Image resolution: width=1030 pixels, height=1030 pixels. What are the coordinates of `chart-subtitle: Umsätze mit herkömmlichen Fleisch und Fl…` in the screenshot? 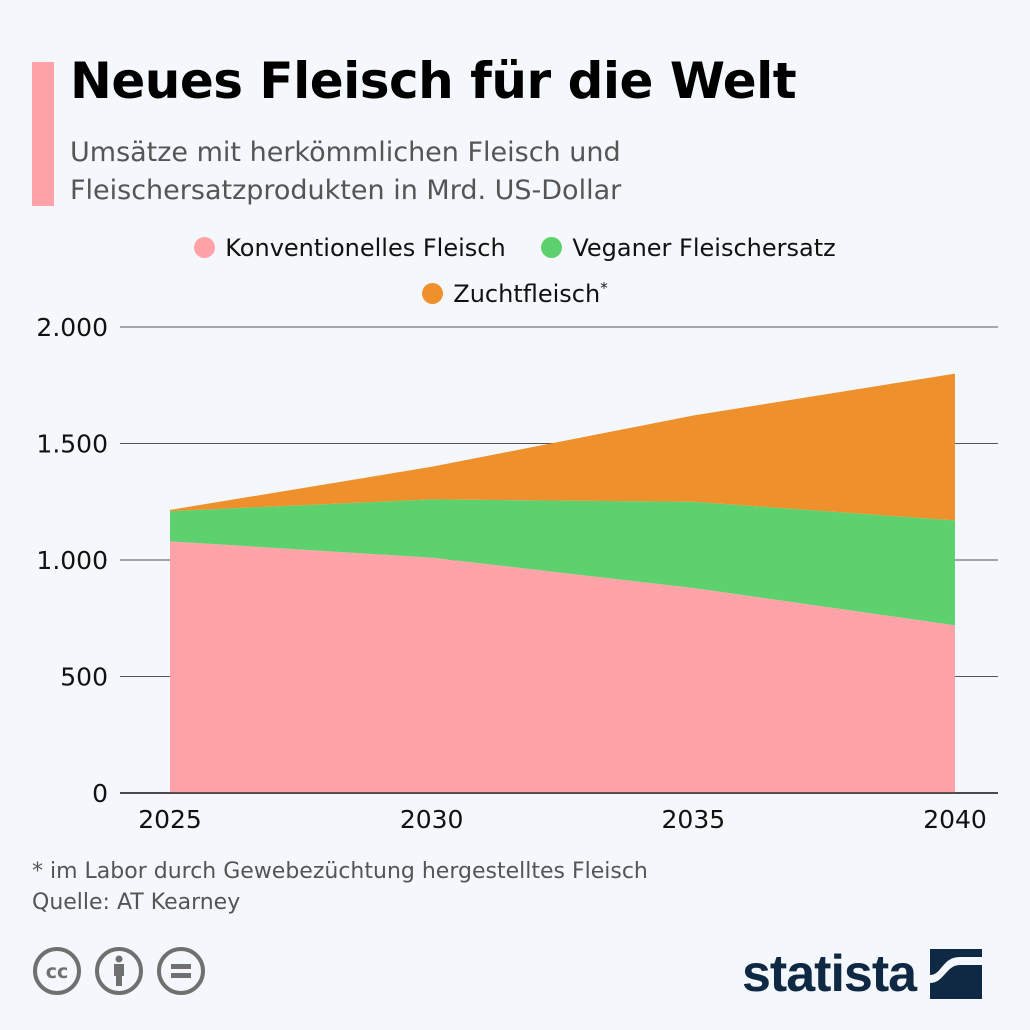 It's located at (346, 171).